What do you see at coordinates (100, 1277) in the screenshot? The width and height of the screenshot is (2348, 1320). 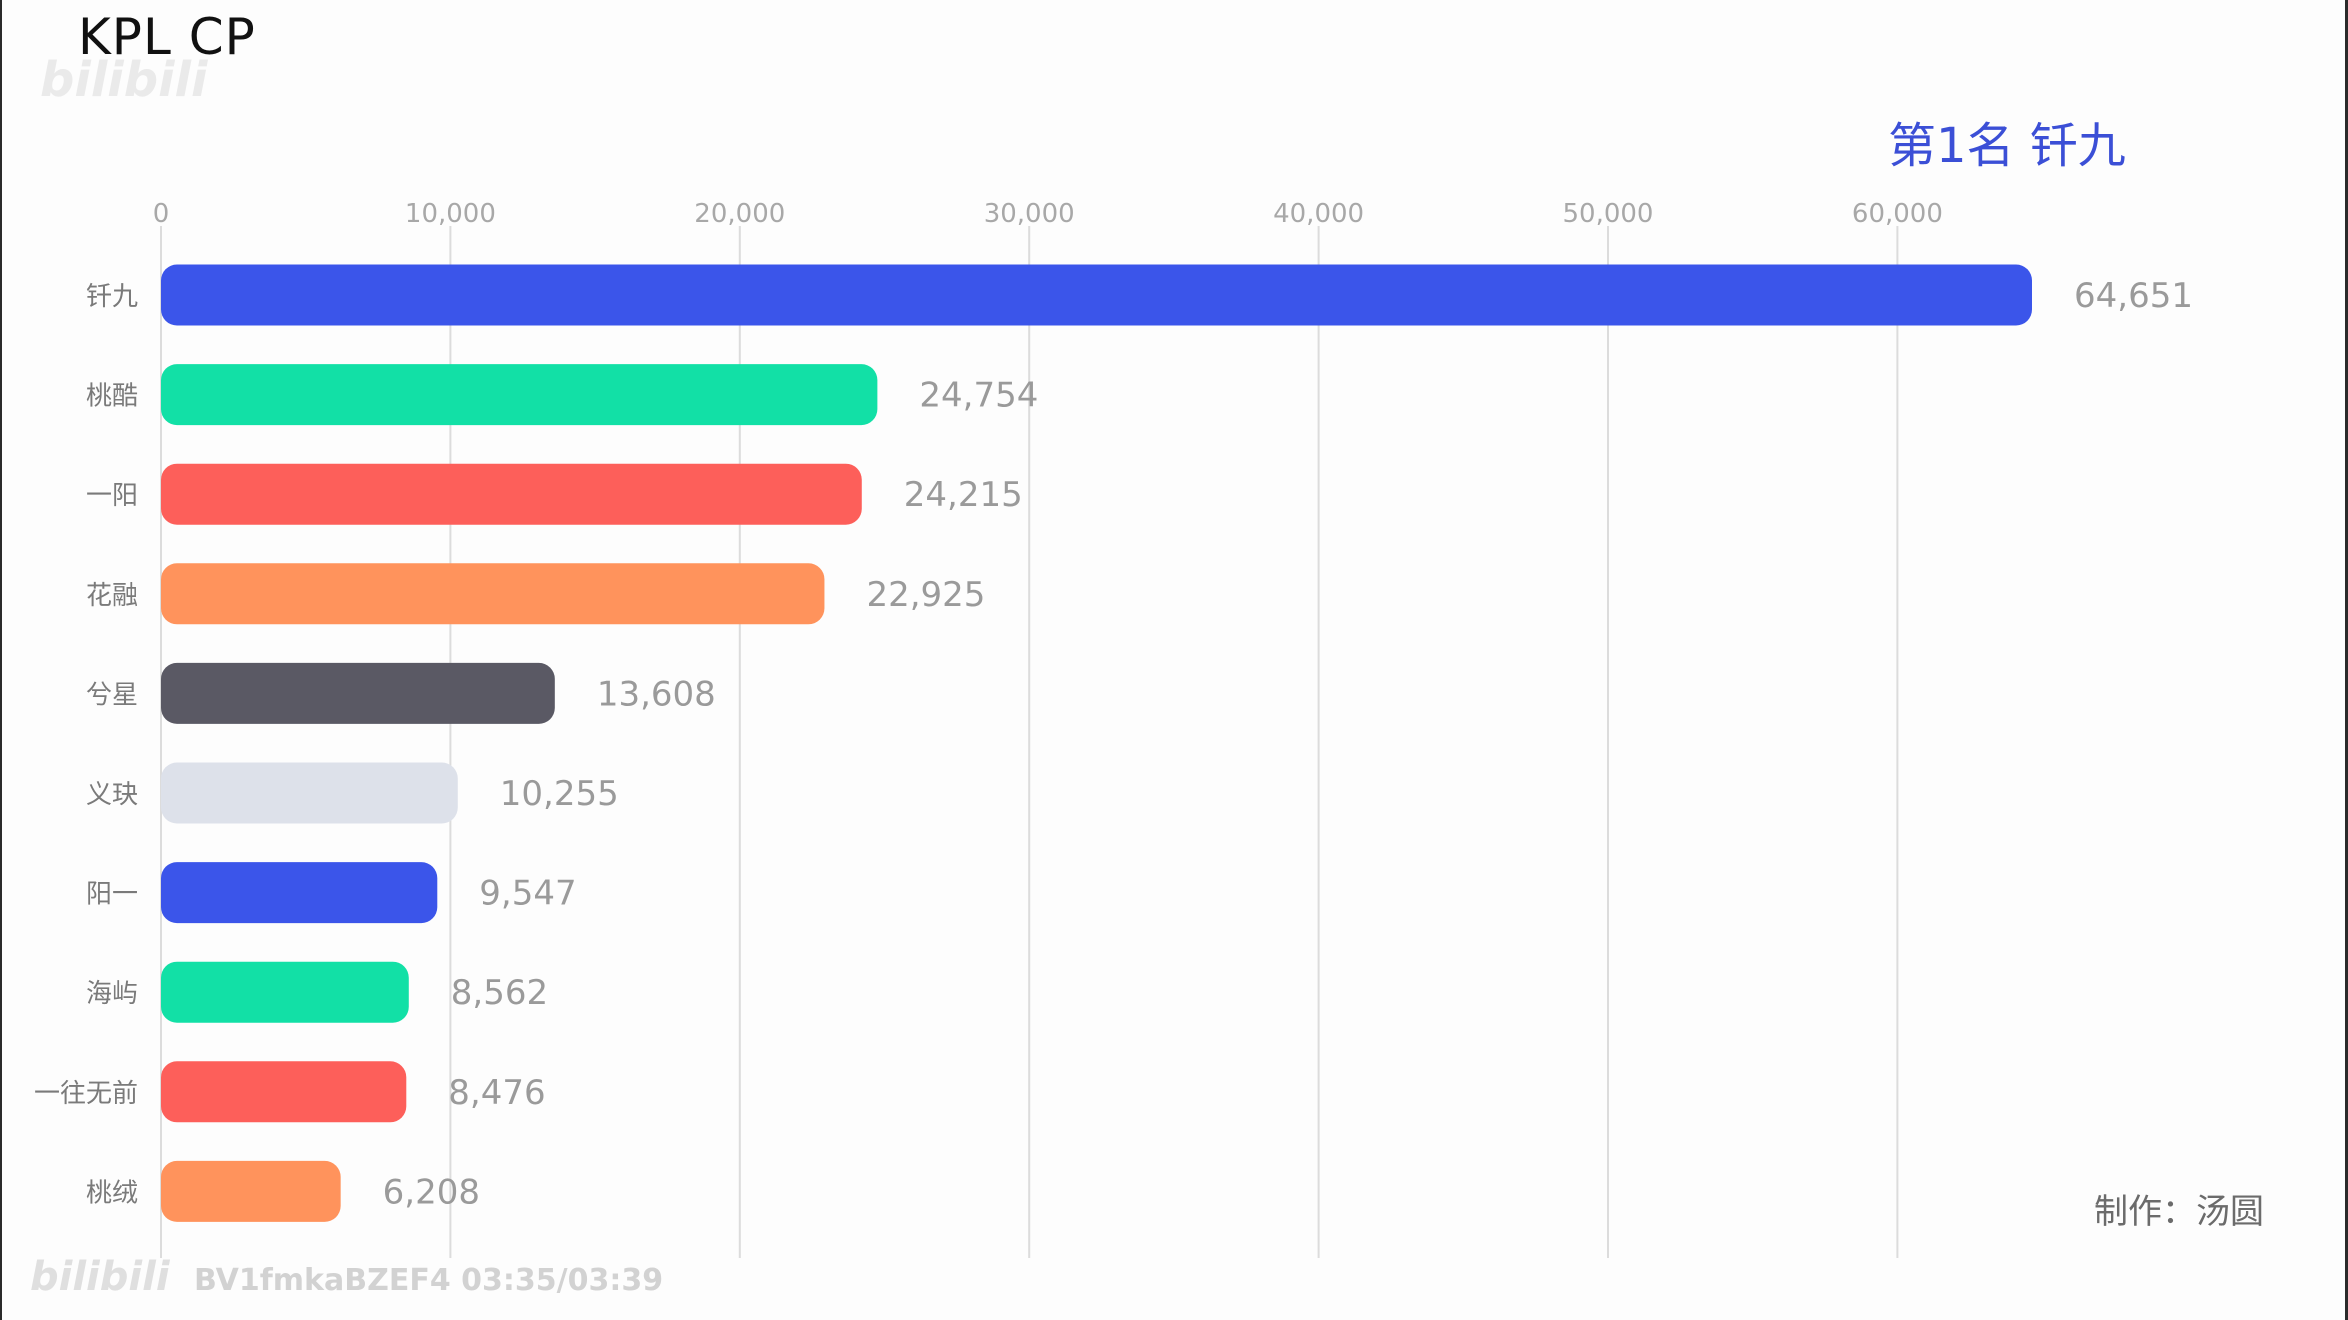 I see `bilibili-logo-icon: bilibili` at bounding box center [100, 1277].